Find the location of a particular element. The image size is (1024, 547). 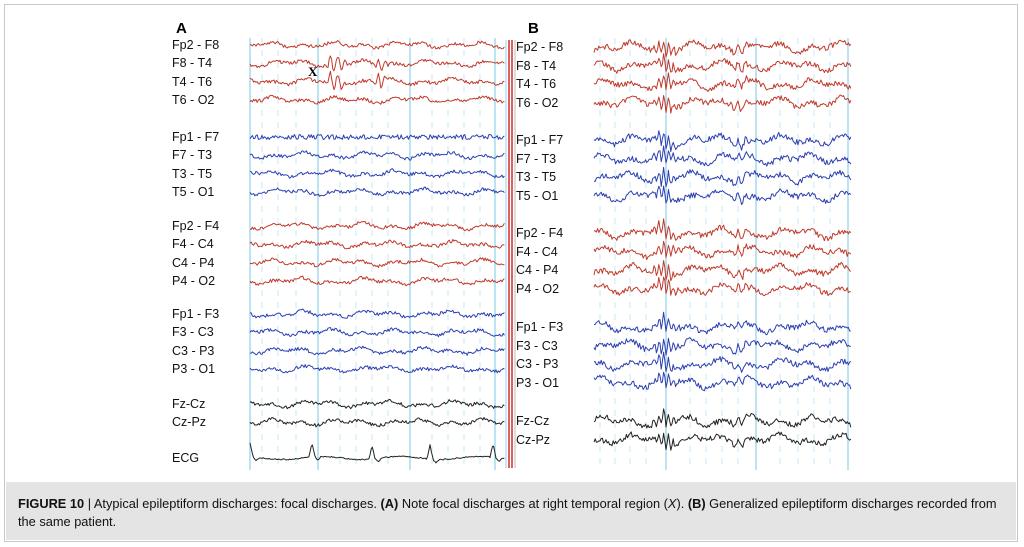

caption-x-ref: X is located at coordinates (672, 503).